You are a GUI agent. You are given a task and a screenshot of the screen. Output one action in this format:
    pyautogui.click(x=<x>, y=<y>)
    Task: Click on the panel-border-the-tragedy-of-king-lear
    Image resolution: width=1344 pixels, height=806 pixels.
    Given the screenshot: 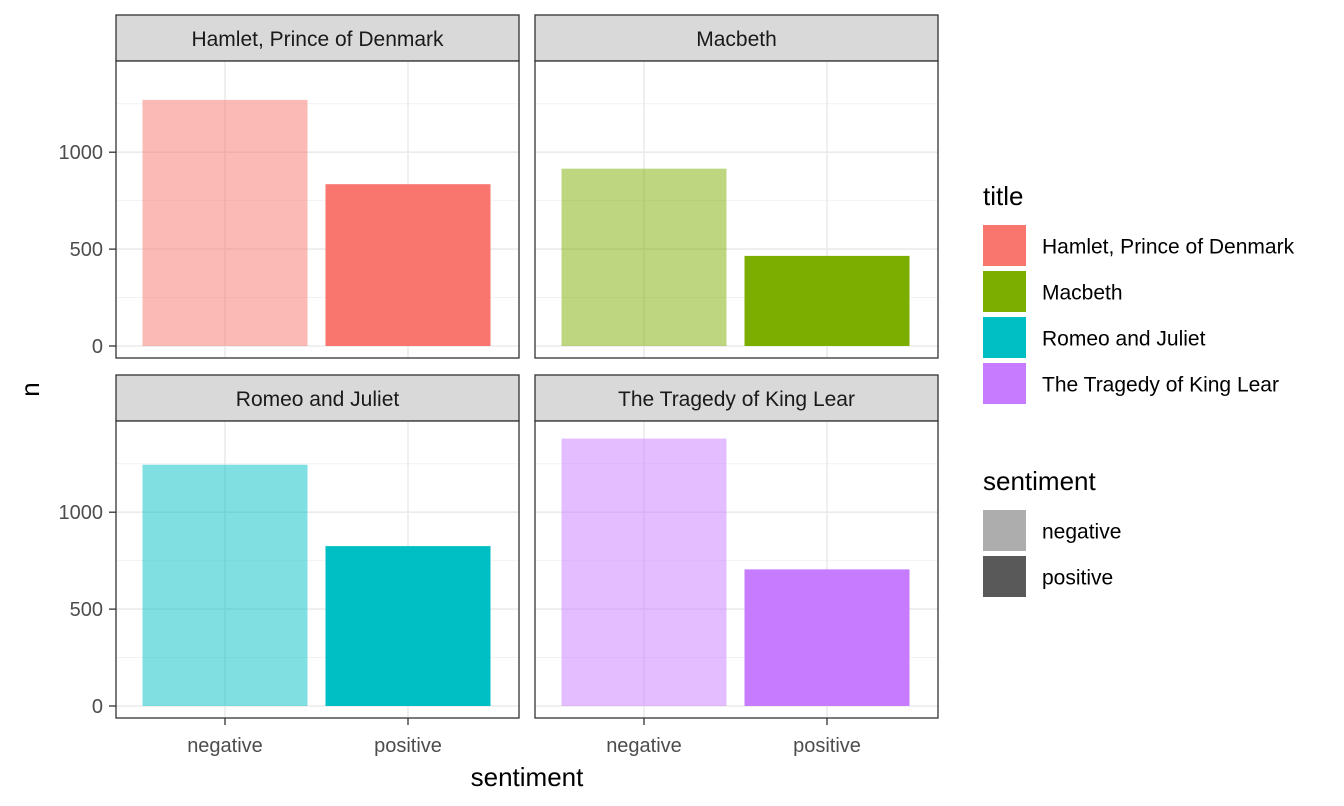 What is the action you would take?
    pyautogui.click(x=736, y=569)
    